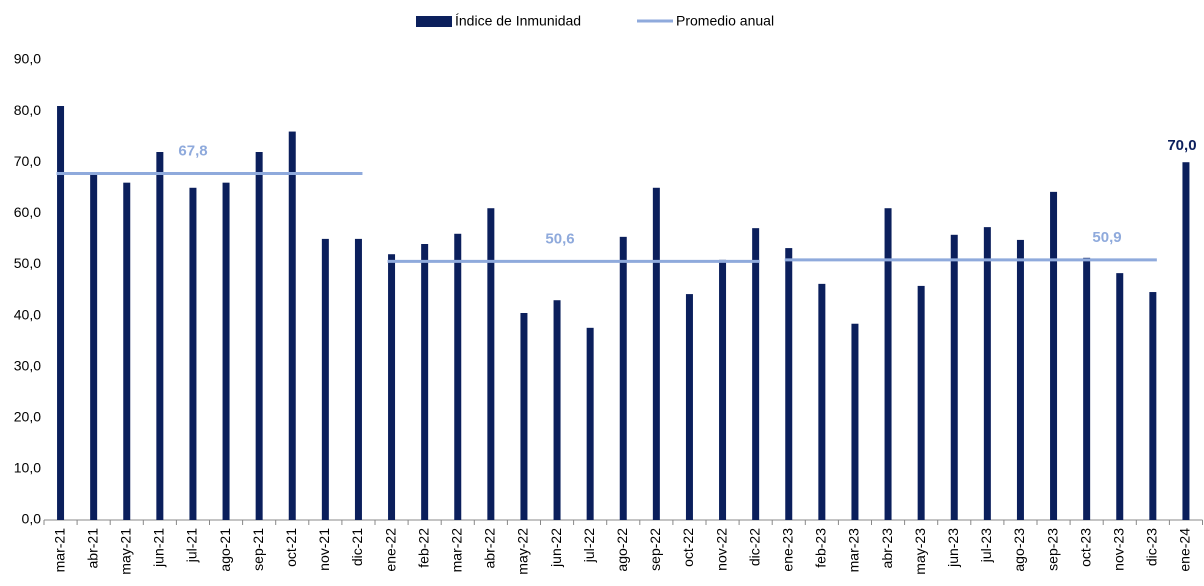 The height and width of the screenshot is (586, 1204). What do you see at coordinates (622, 550) in the screenshot?
I see `x-tick-label: ago-22` at bounding box center [622, 550].